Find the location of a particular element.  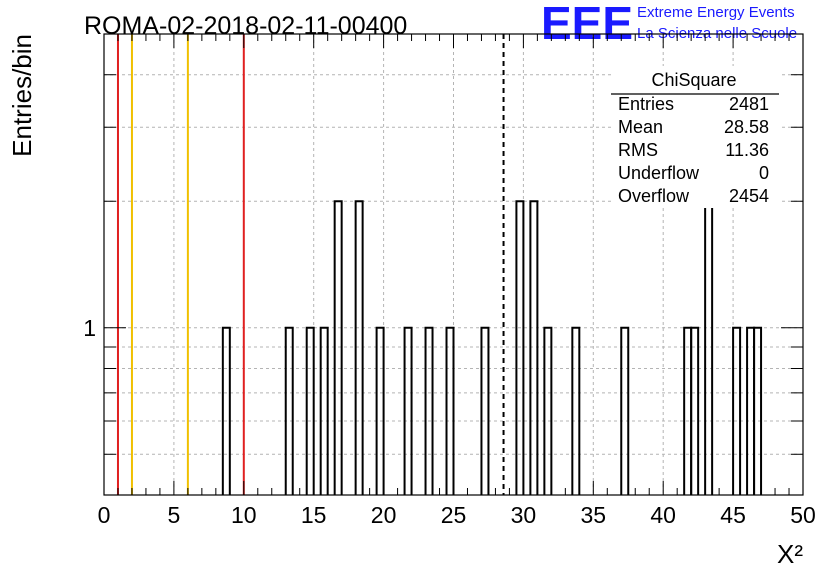

stats-row-label: RMS is located at coordinates (638, 150).